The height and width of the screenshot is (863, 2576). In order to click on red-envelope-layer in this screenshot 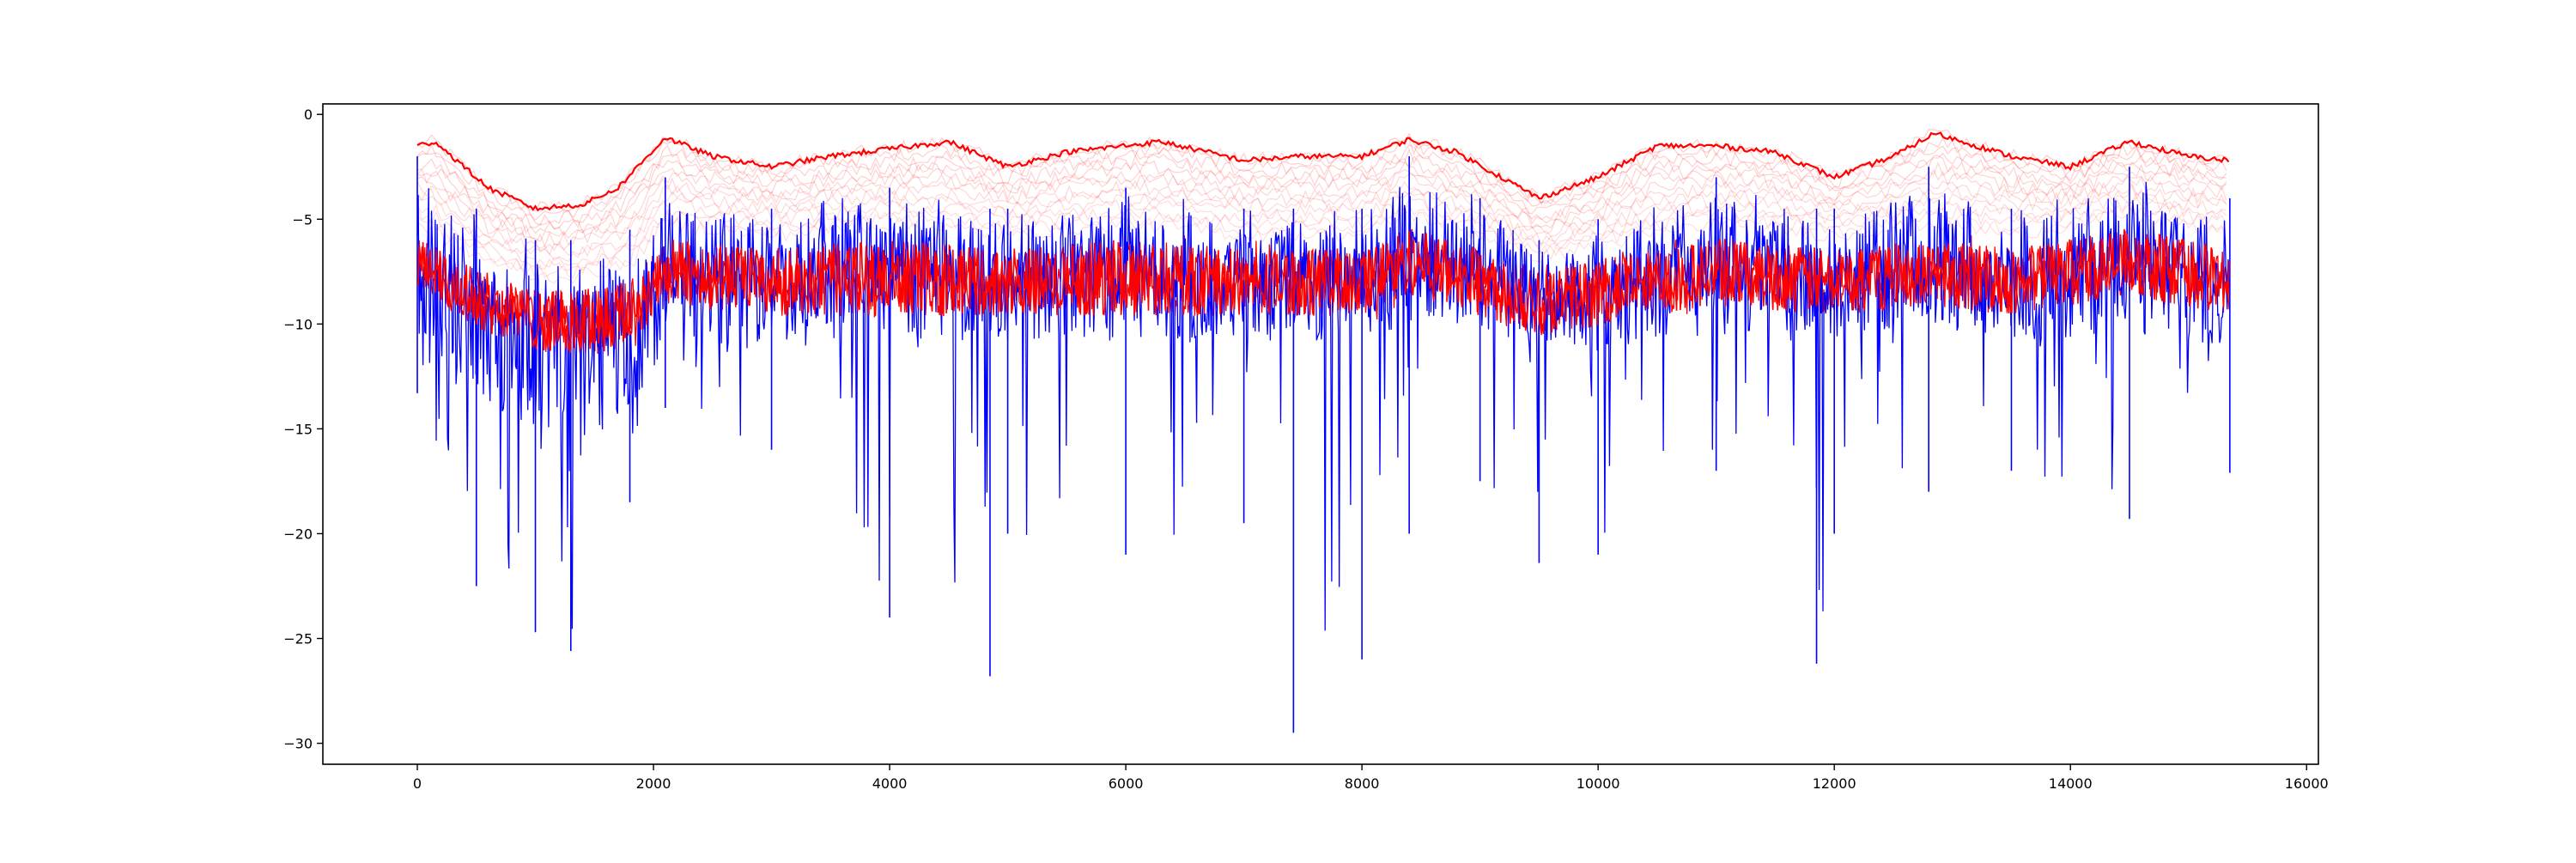, I will do `click(1323, 171)`.